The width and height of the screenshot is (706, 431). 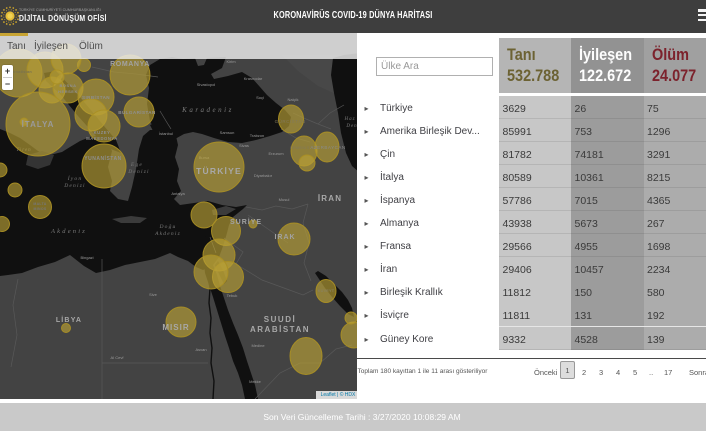 What do you see at coordinates (260, 97) in the screenshot?
I see `svg-text: Soçi` at bounding box center [260, 97].